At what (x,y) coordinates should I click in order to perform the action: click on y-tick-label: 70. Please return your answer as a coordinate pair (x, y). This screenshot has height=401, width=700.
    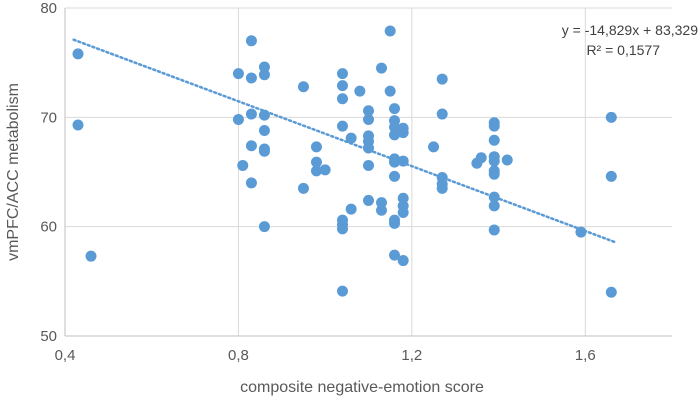
    Looking at the image, I should click on (48, 117).